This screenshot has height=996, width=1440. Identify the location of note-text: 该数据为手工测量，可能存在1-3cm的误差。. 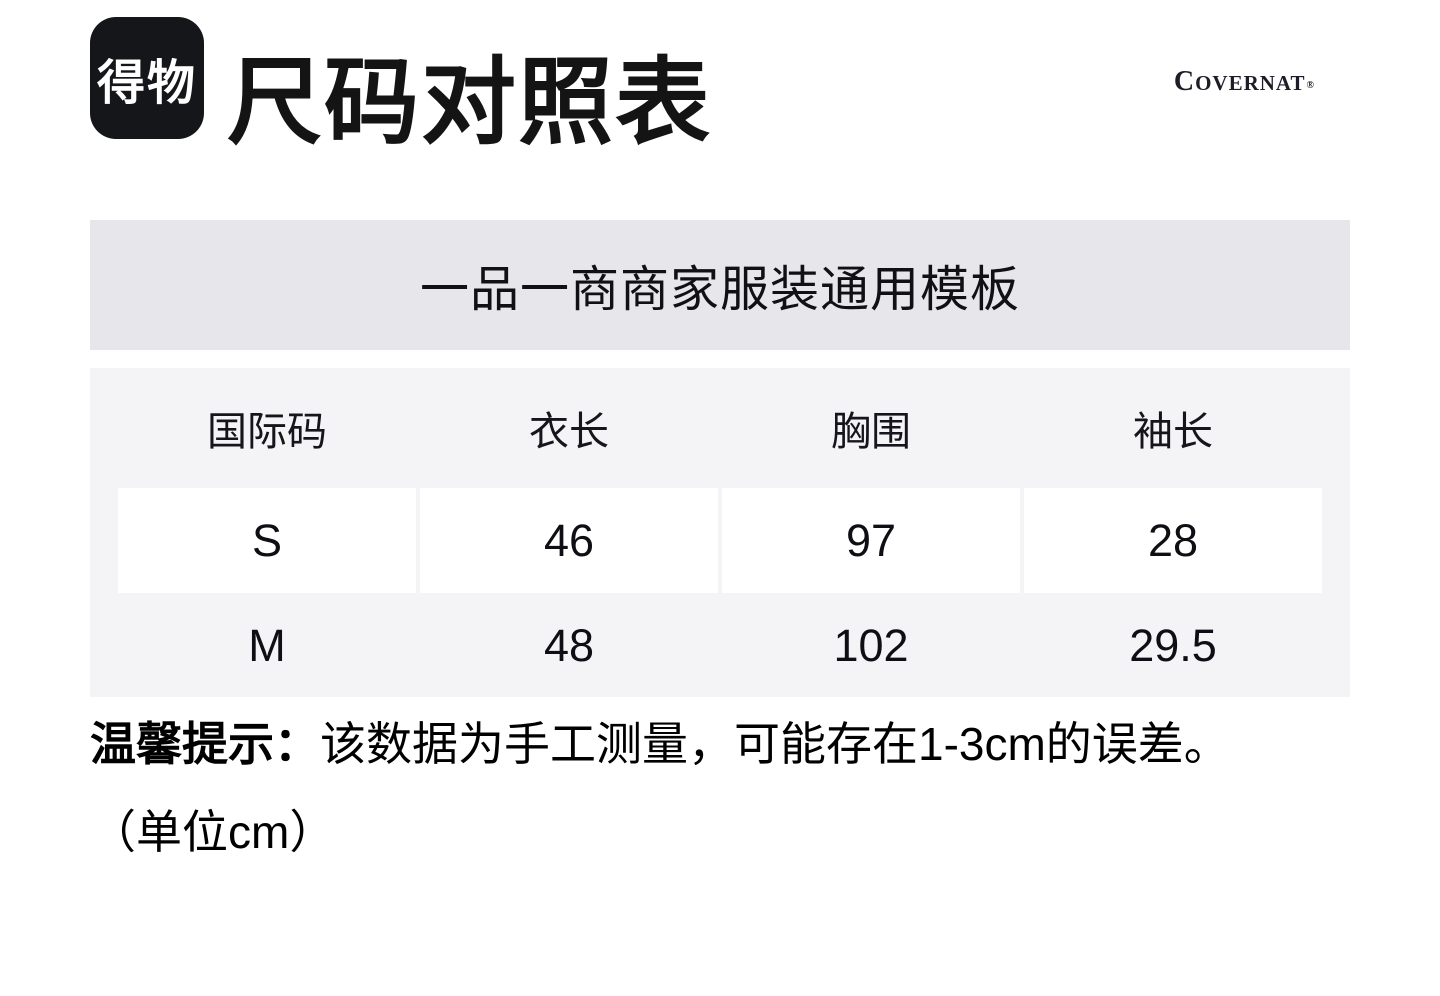
(775, 744).